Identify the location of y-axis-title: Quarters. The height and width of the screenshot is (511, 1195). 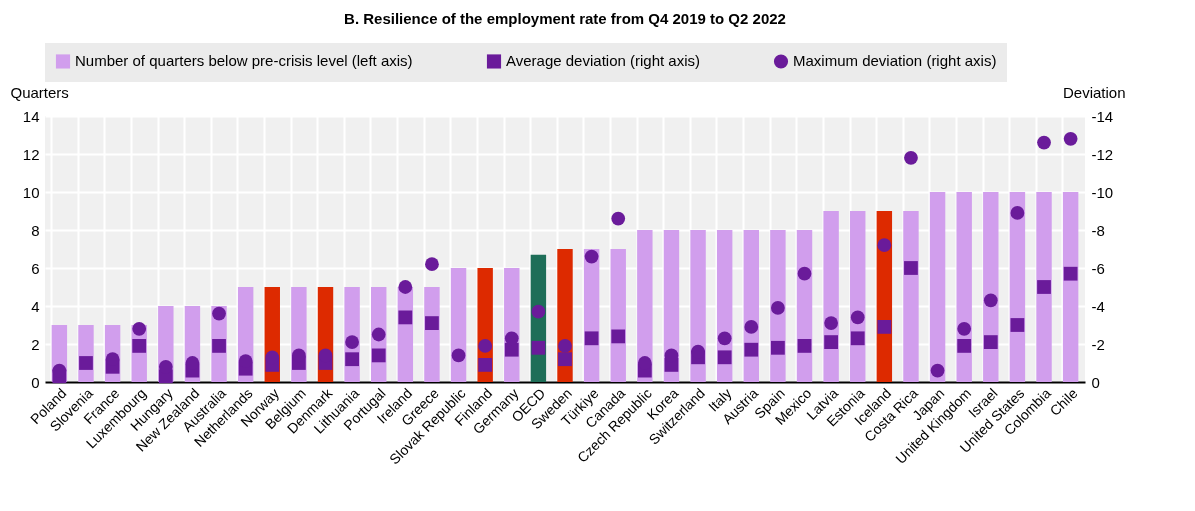
(39, 92).